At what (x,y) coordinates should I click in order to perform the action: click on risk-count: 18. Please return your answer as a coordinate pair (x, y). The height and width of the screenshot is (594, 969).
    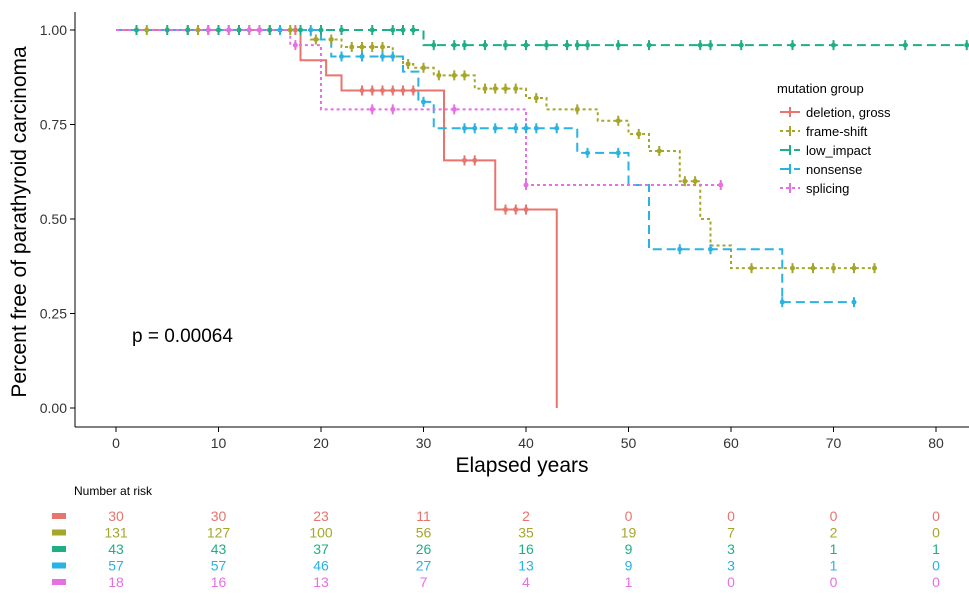
    Looking at the image, I should click on (116, 582).